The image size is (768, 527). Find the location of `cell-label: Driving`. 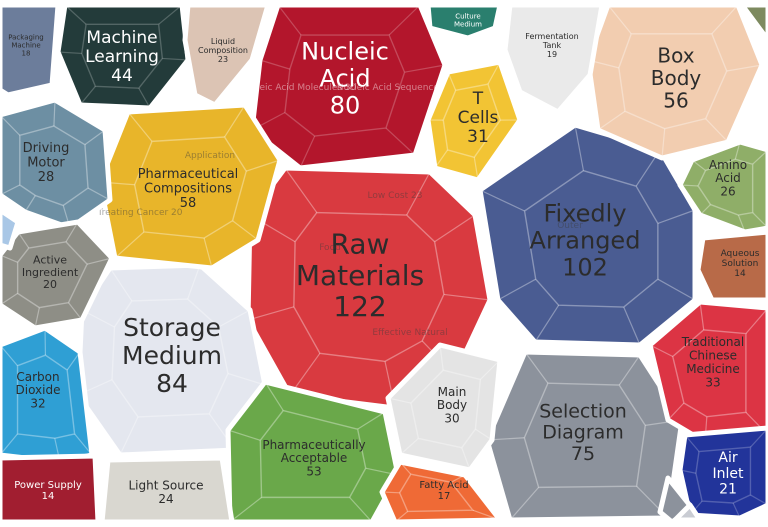

cell-label: Driving is located at coordinates (46, 148).